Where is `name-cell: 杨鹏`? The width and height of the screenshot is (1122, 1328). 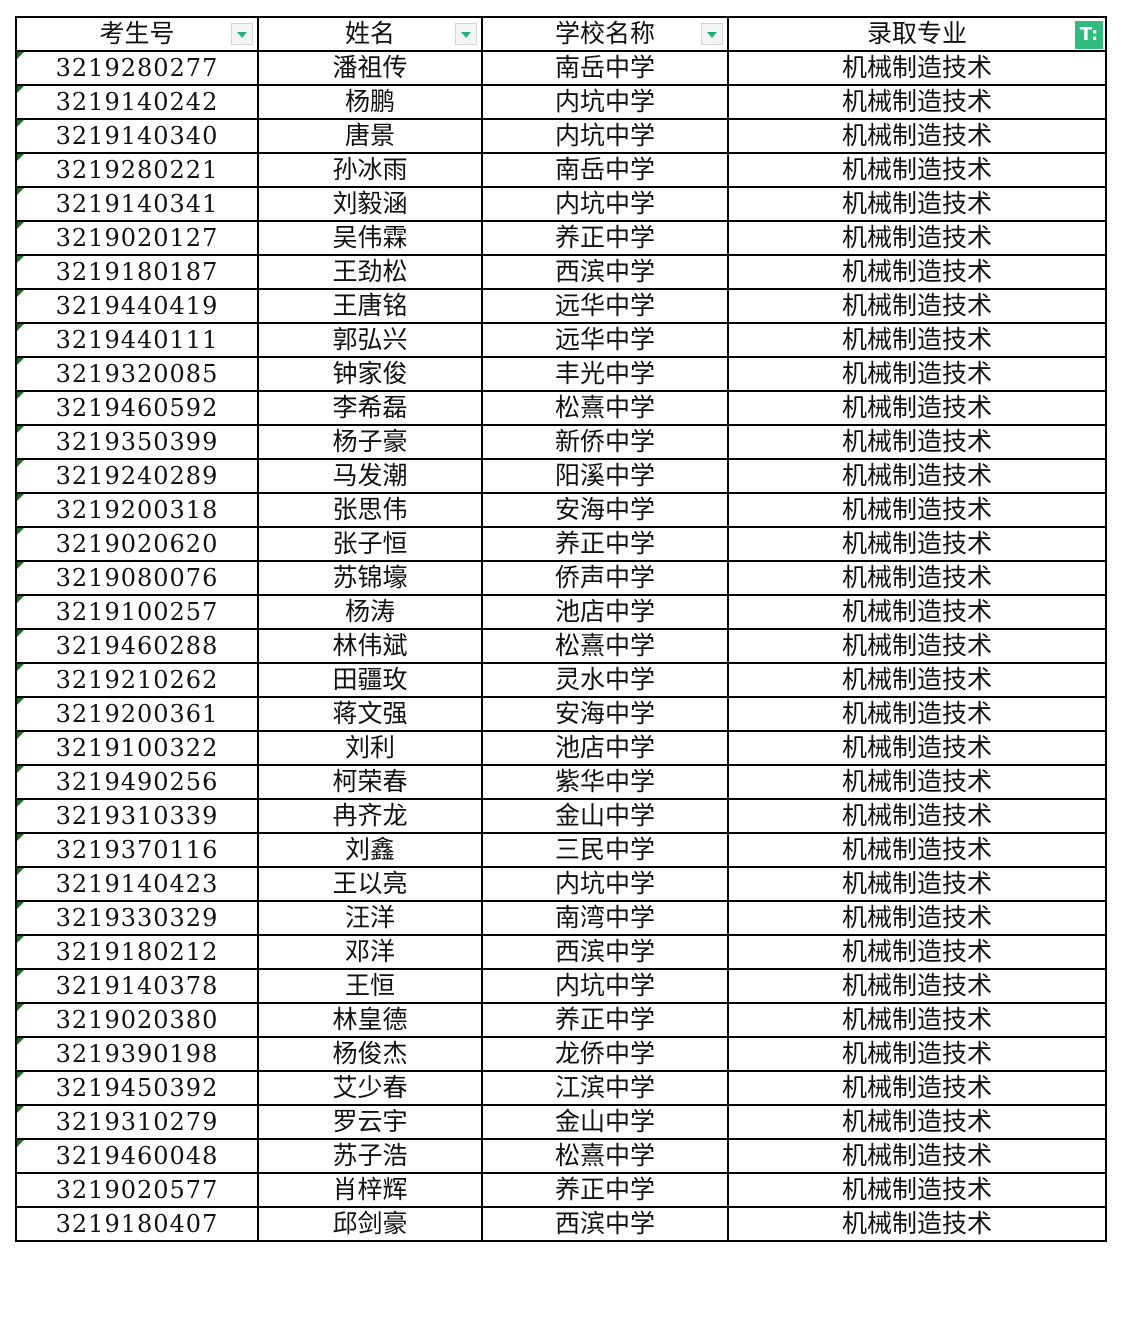 name-cell: 杨鹏 is located at coordinates (370, 102).